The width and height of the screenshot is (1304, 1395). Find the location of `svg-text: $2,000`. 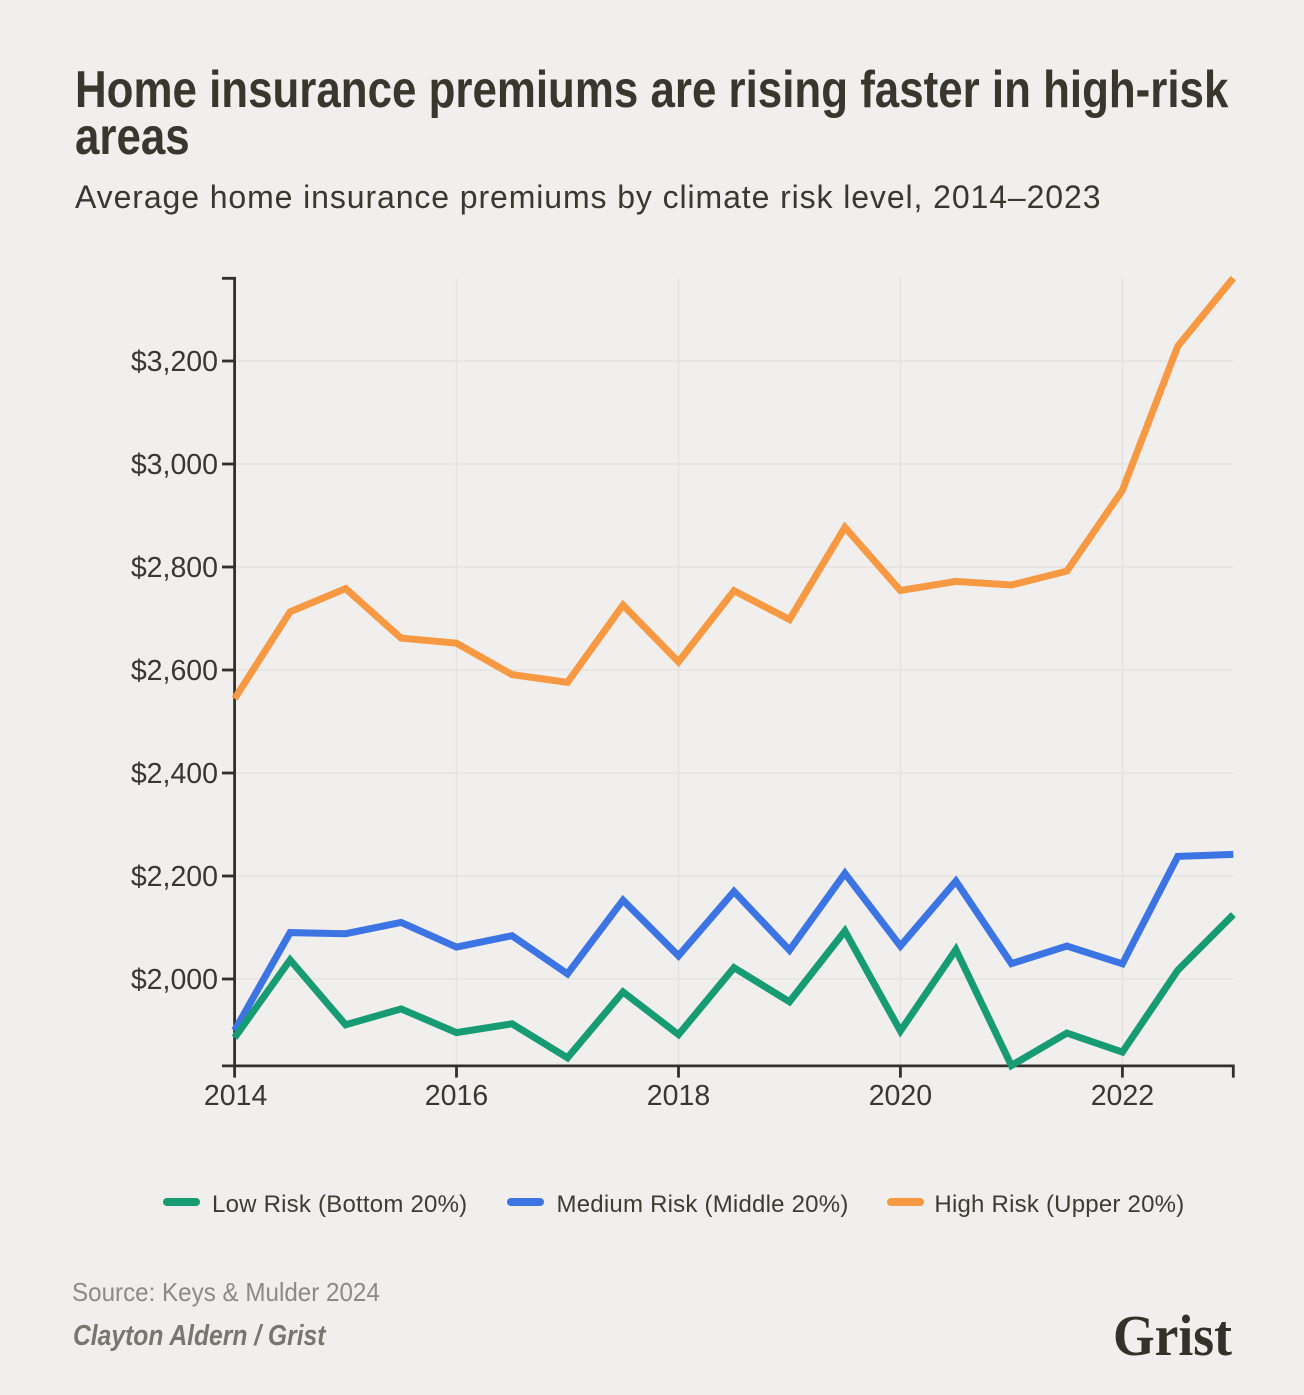

svg-text: $2,000 is located at coordinates (174, 980).